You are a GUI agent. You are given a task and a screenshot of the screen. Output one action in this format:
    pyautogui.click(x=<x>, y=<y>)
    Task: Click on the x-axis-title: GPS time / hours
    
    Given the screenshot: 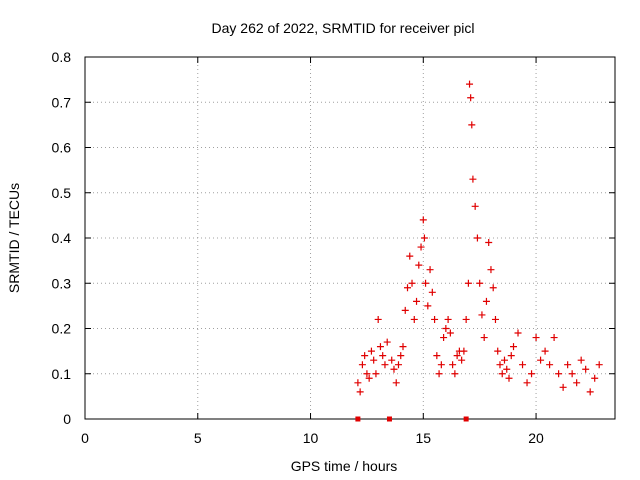 What is the action you would take?
    pyautogui.click(x=344, y=466)
    